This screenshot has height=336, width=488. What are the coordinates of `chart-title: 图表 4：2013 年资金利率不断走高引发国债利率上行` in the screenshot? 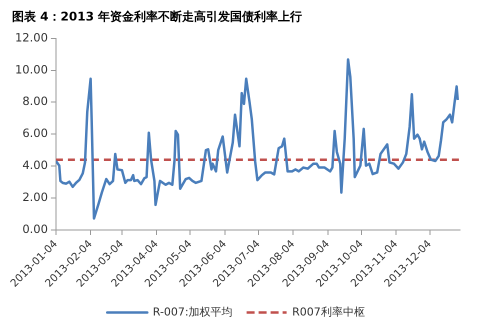 It's located at (157, 16).